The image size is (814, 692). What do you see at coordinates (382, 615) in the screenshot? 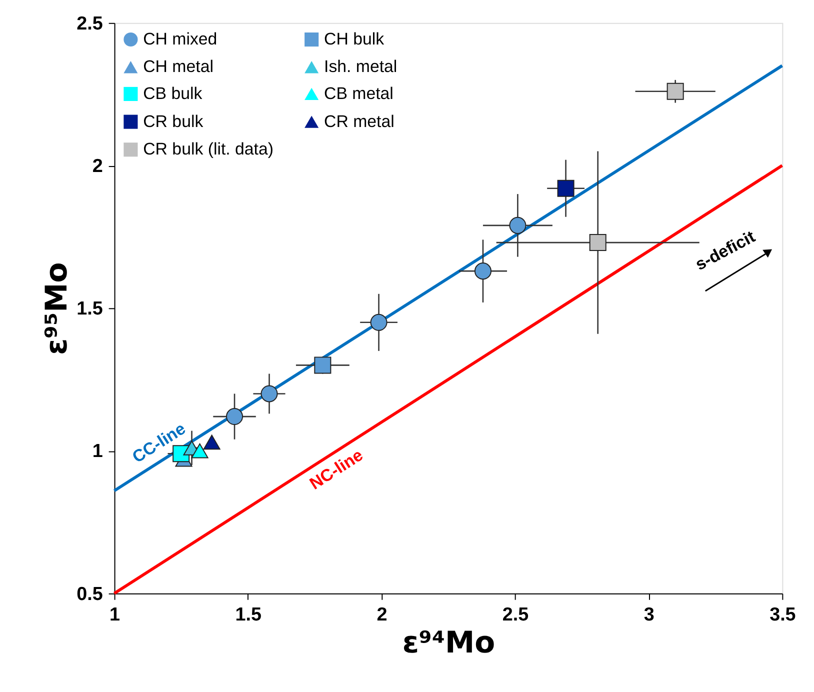
I see `x-tick-label: 2` at bounding box center [382, 615].